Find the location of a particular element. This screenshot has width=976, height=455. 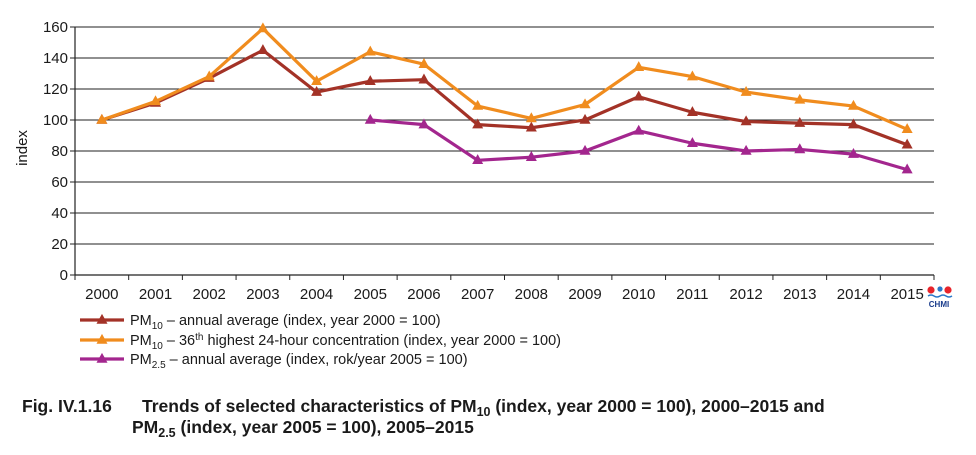

logo-red-dot-right is located at coordinates (948, 290).